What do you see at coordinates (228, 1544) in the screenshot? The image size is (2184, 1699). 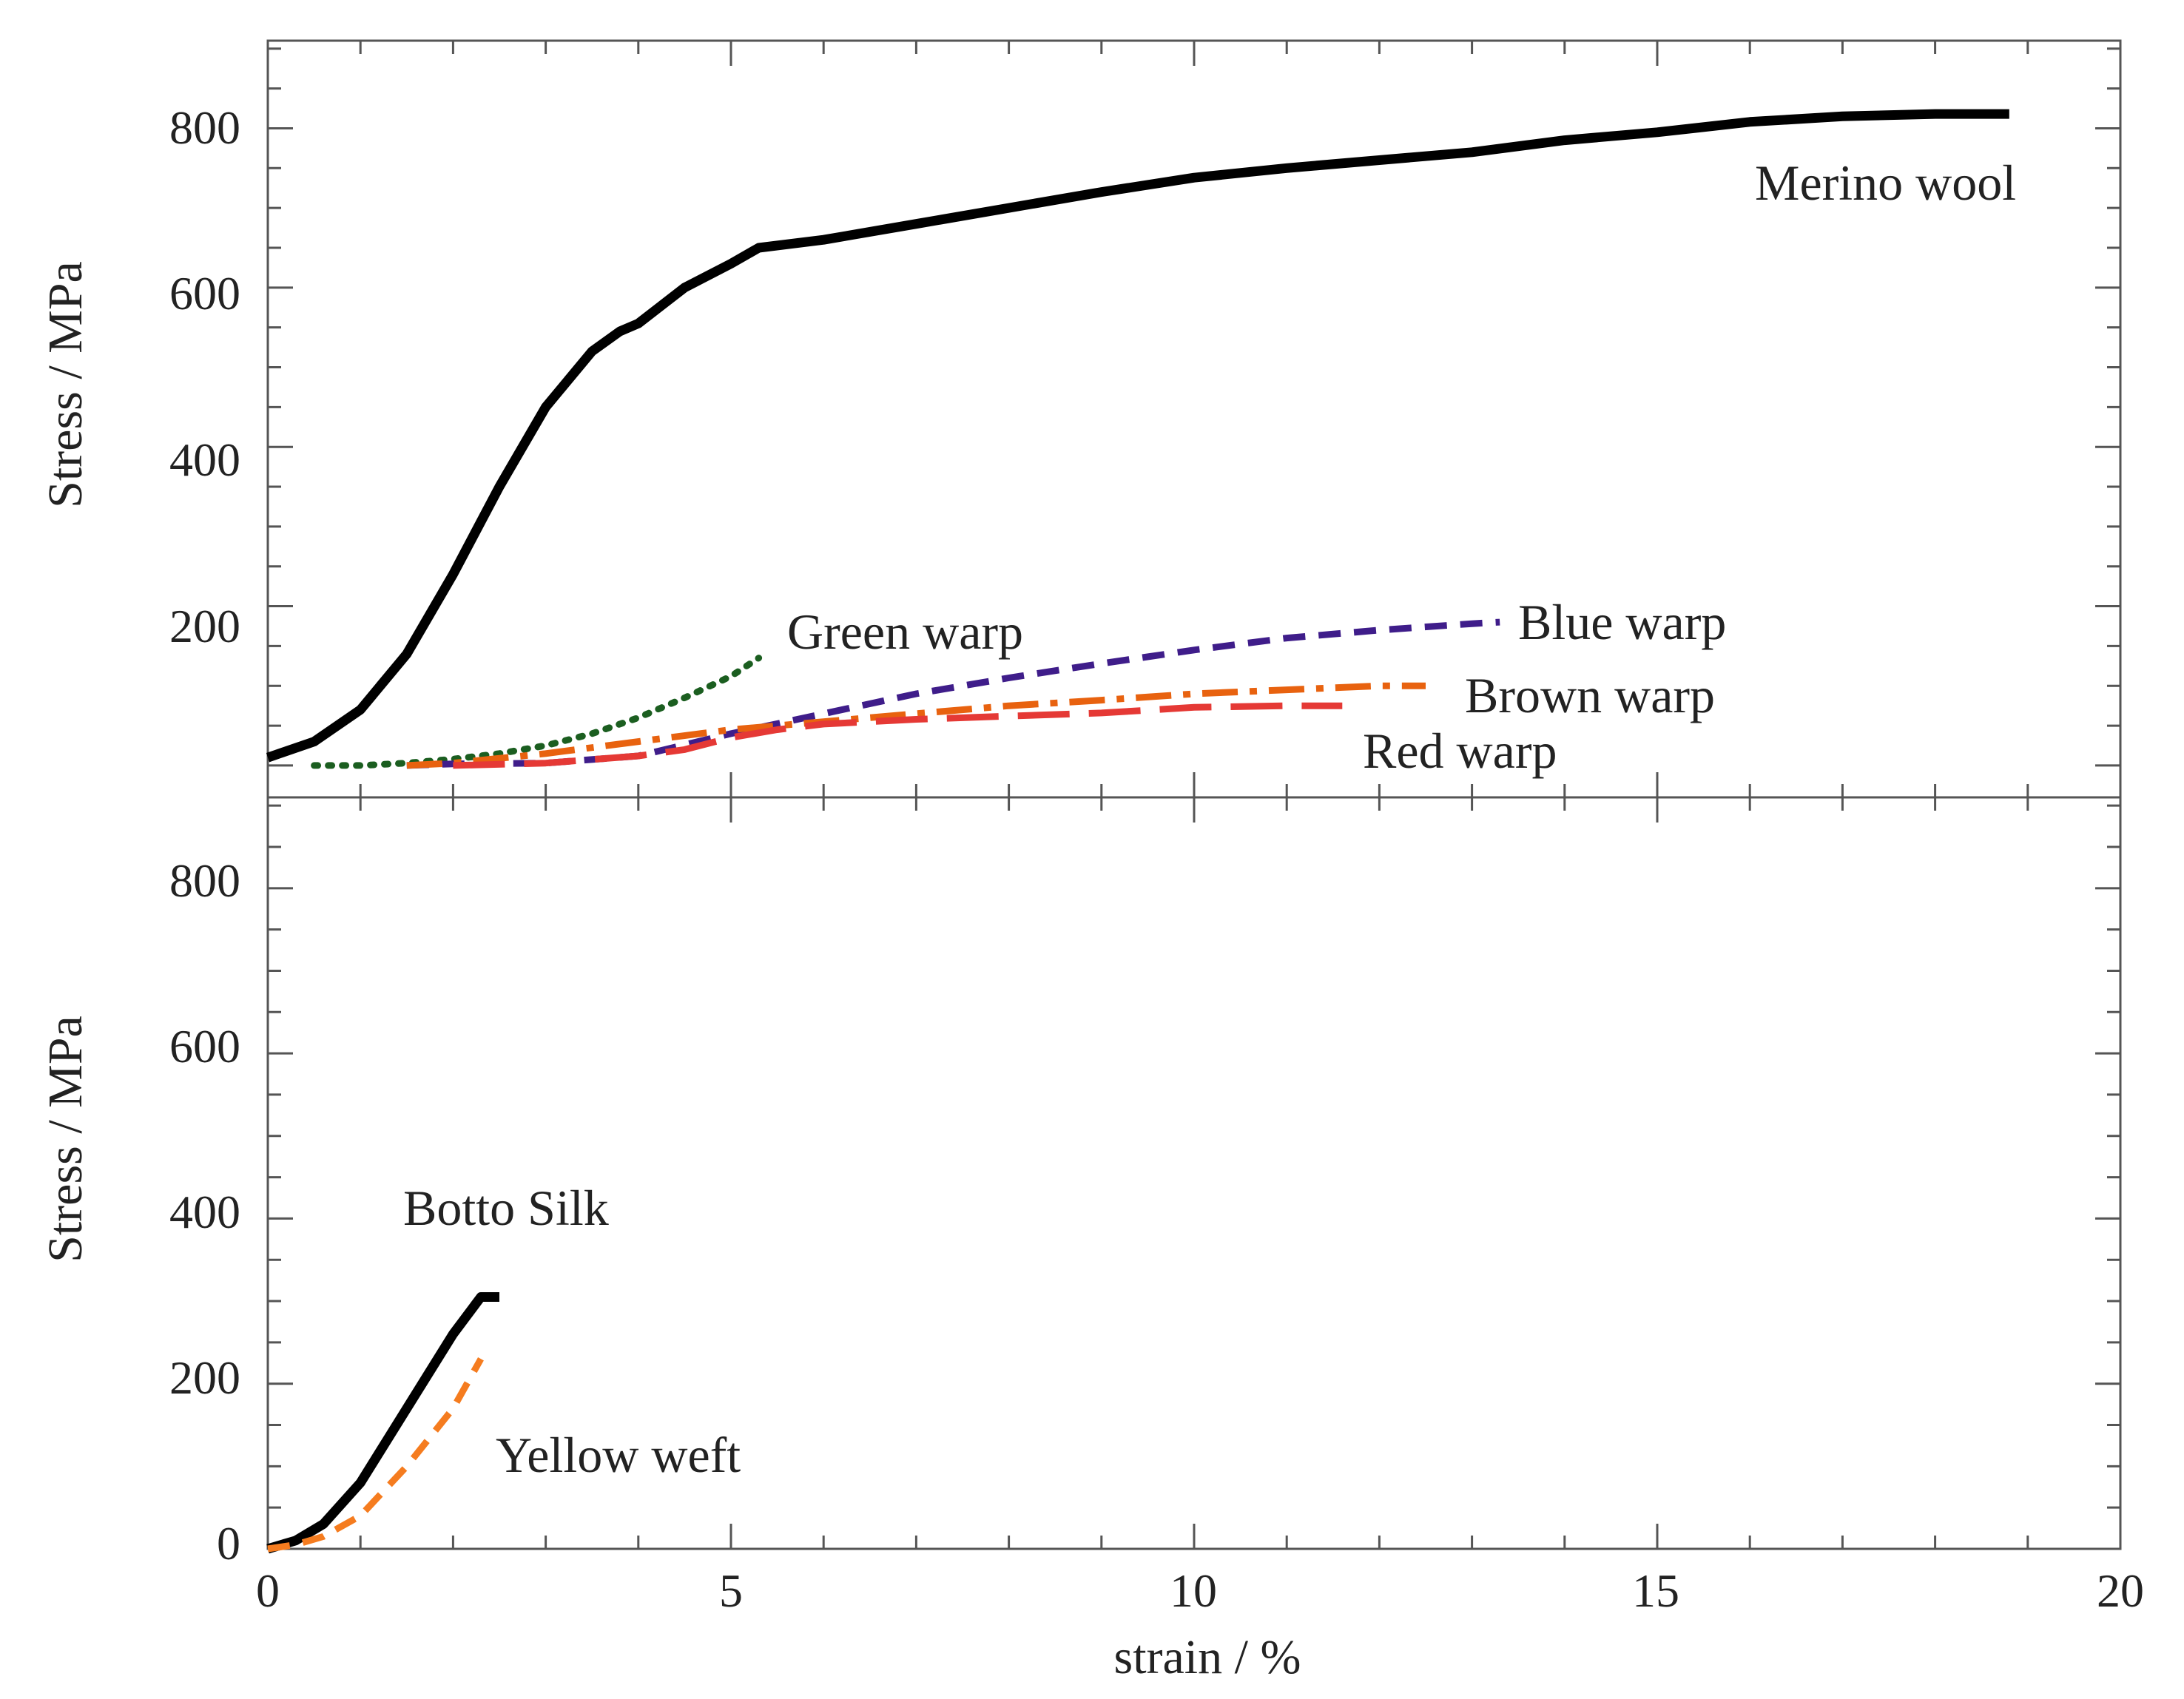 I see `bottom-y-tick-label: 0` at bounding box center [228, 1544].